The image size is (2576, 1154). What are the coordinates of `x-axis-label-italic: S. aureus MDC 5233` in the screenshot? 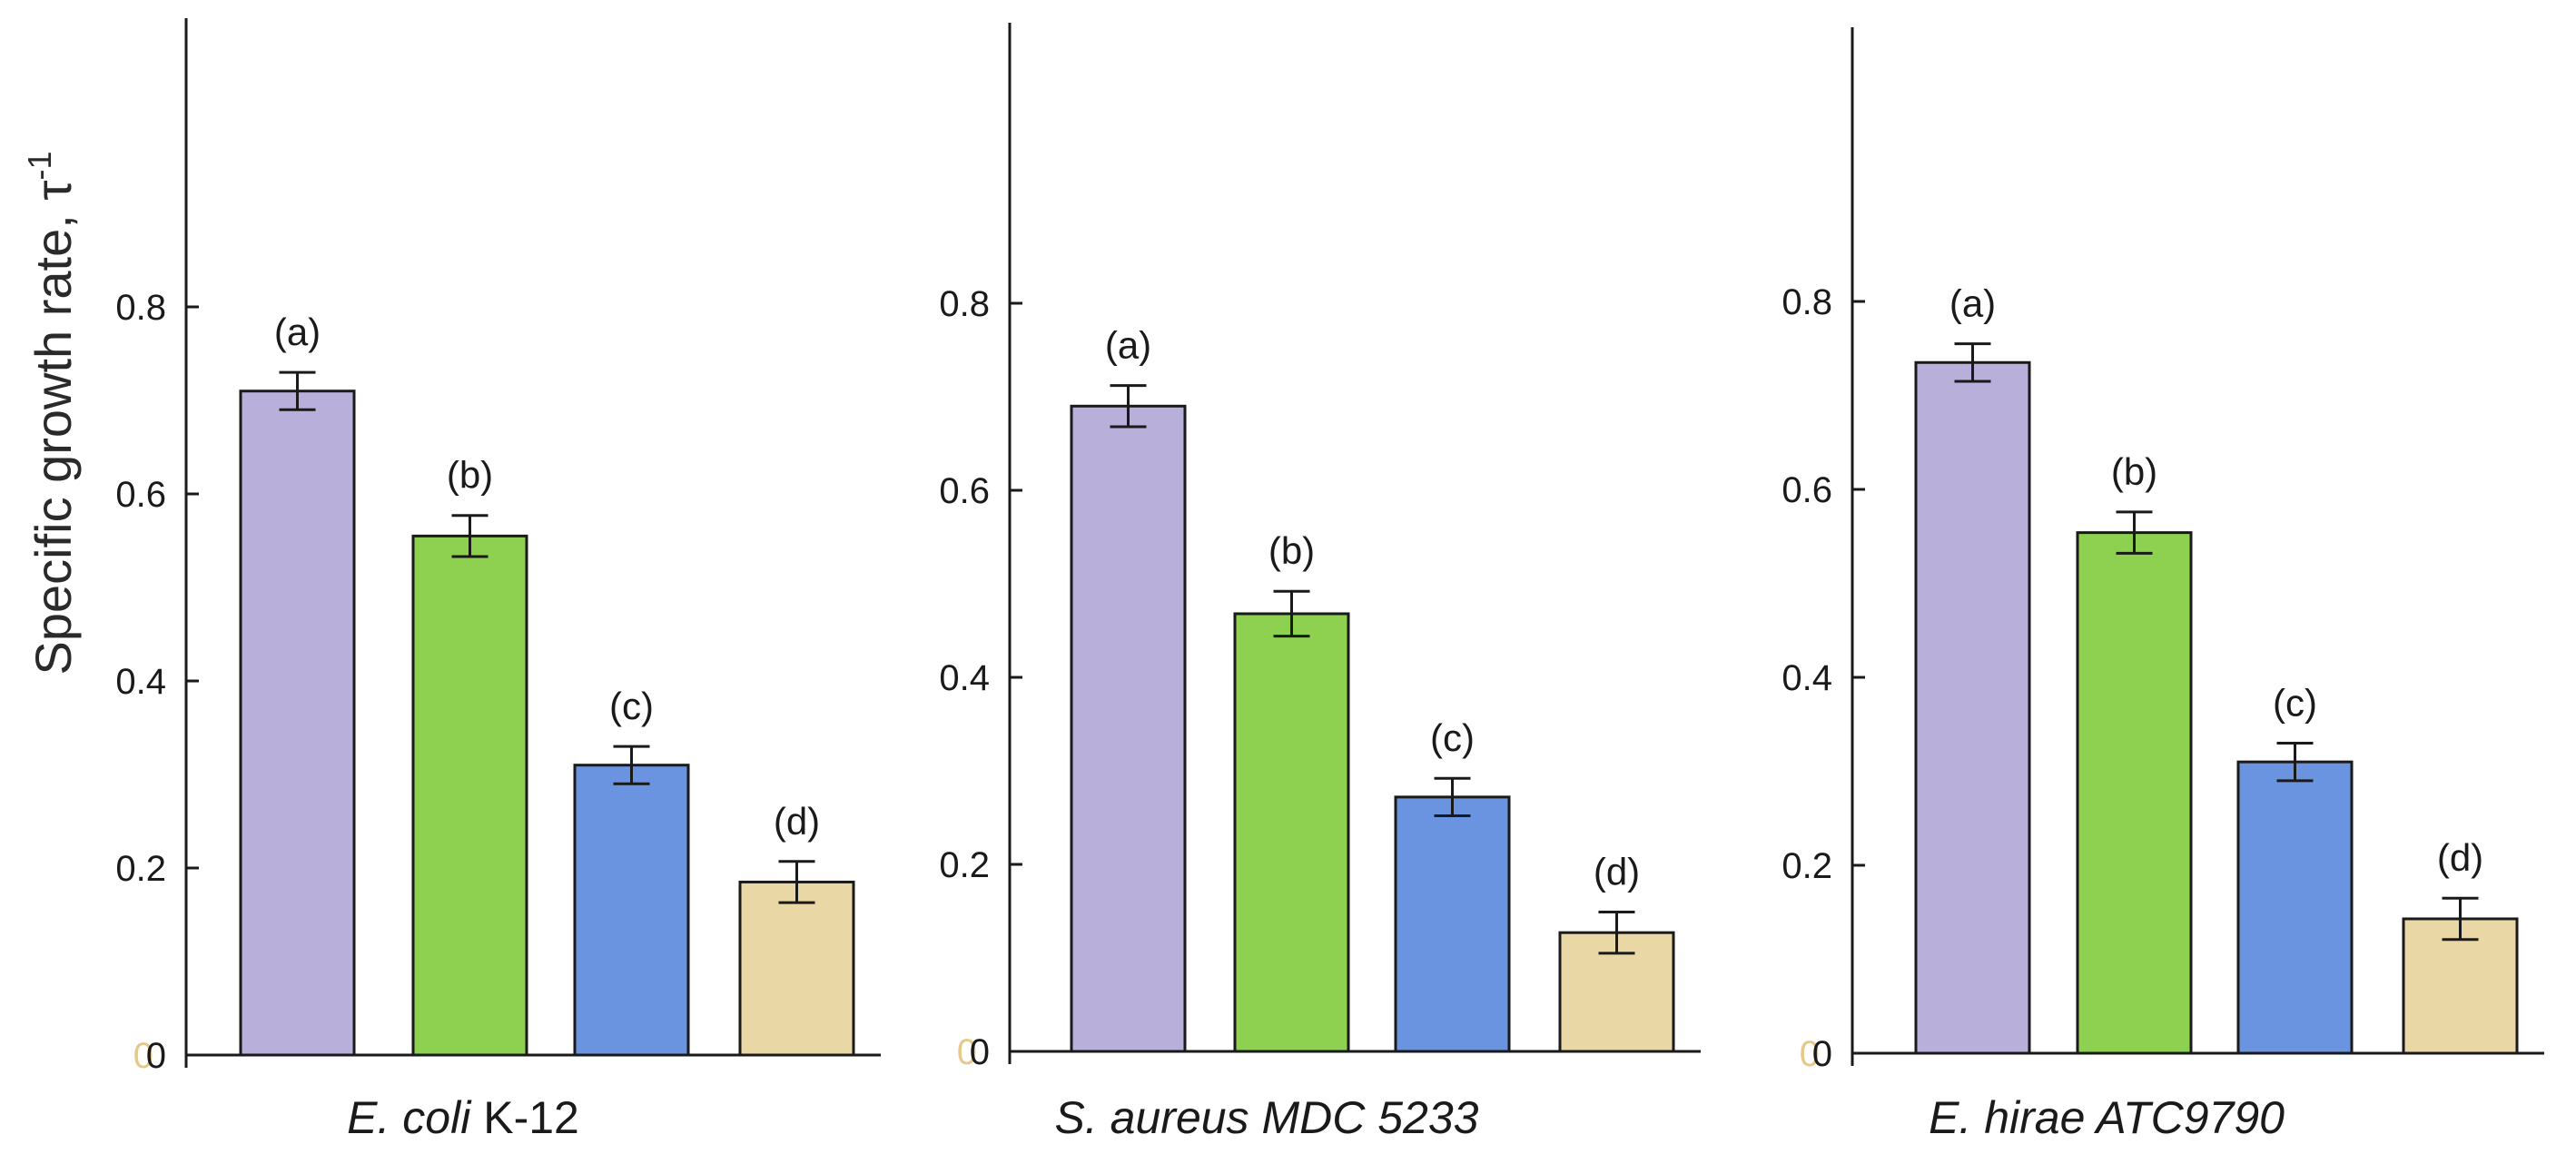 It's located at (1267, 1117).